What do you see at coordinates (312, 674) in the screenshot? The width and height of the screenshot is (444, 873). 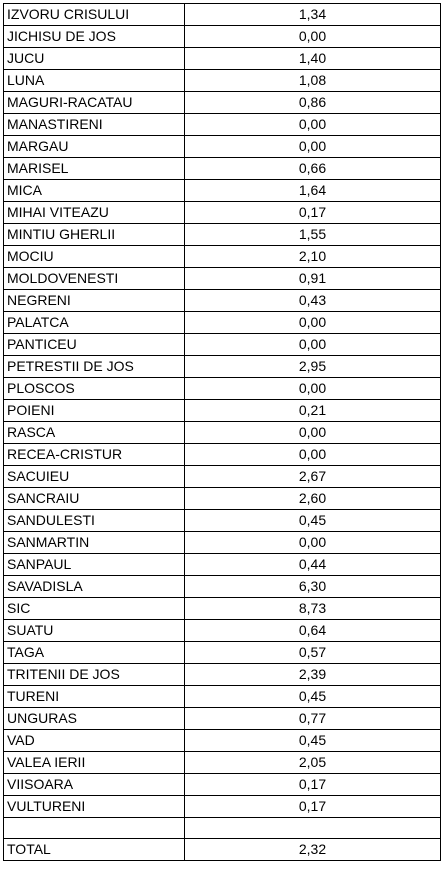 I see `value-cell: 2,39` at bounding box center [312, 674].